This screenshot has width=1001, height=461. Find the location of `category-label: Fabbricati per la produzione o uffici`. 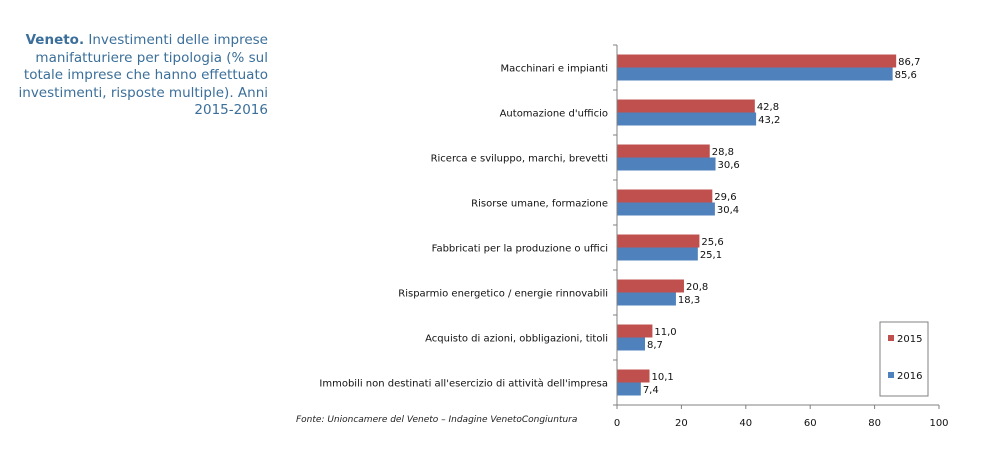

category-label: Fabbricati per la produzione o uffici is located at coordinates (520, 249).